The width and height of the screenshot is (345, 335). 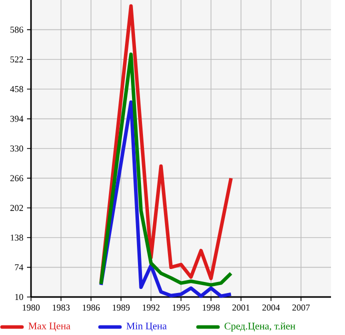 What do you see at coordinates (16, 59) in the screenshot?
I see `y-tick-label: 522` at bounding box center [16, 59].